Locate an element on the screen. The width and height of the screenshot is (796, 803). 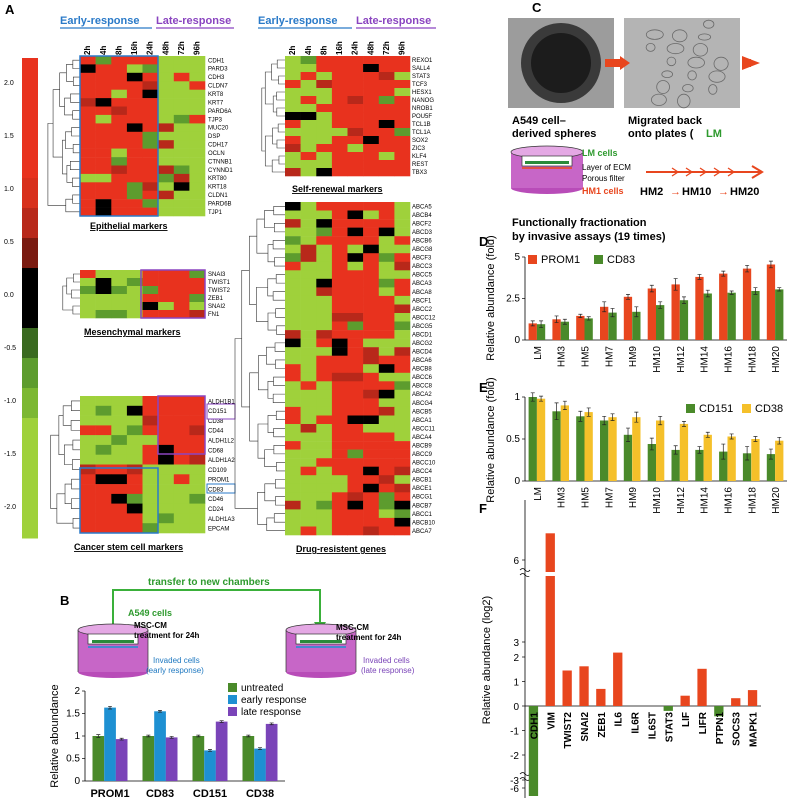
y-tick-label: 1.5 is located at coordinates (73, 714).